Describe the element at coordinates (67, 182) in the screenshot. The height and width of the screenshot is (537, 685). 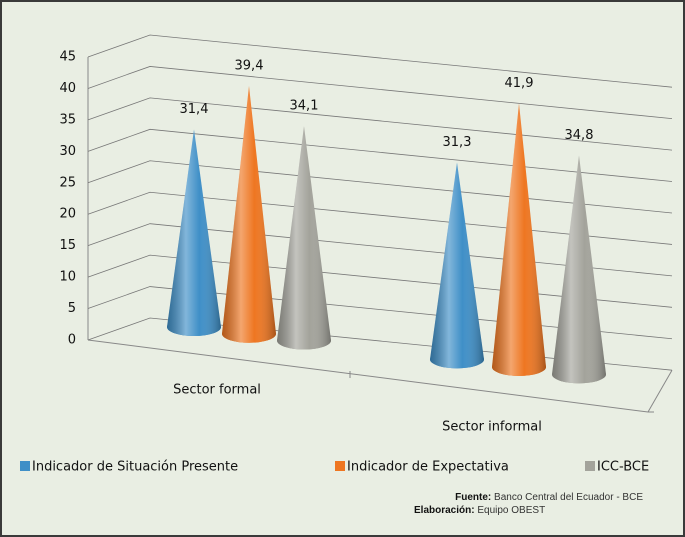
I see `y-tick-label: 25` at that location.